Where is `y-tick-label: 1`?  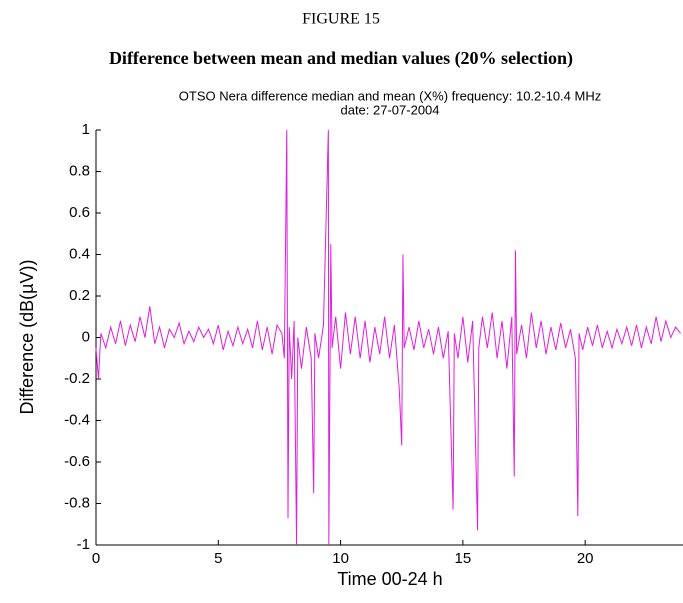
y-tick-label: 1 is located at coordinates (86, 129).